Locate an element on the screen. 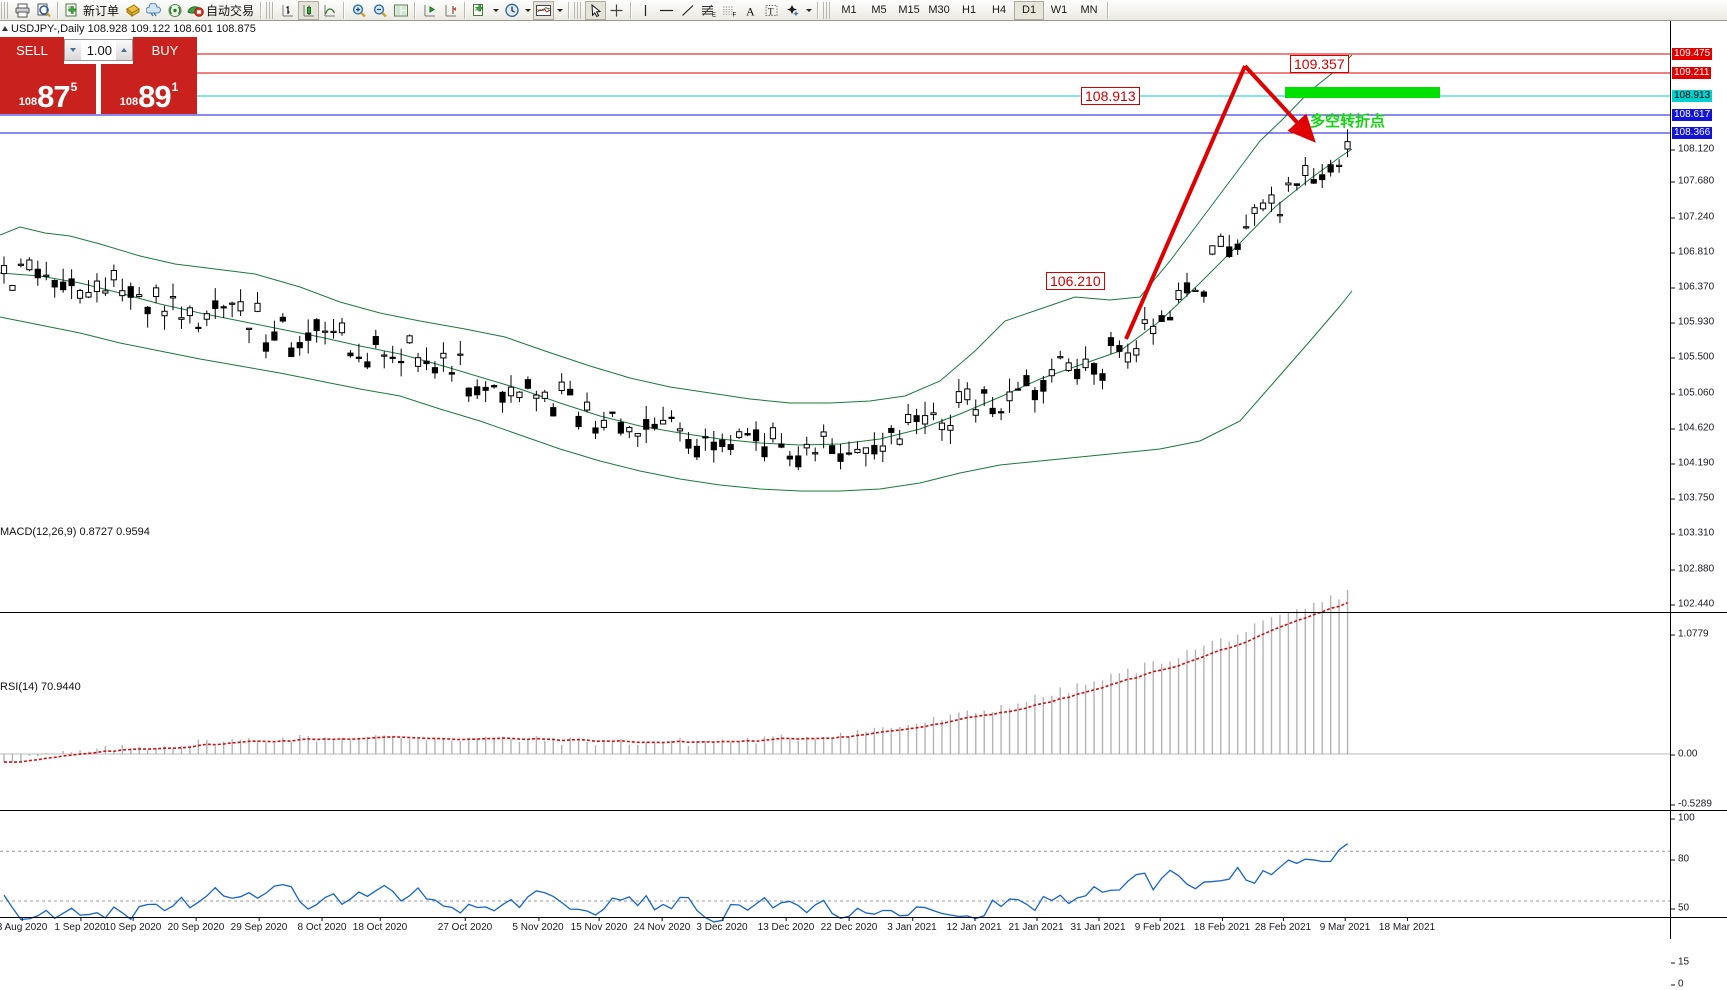  price-tick: 107.240 is located at coordinates (1692, 217).